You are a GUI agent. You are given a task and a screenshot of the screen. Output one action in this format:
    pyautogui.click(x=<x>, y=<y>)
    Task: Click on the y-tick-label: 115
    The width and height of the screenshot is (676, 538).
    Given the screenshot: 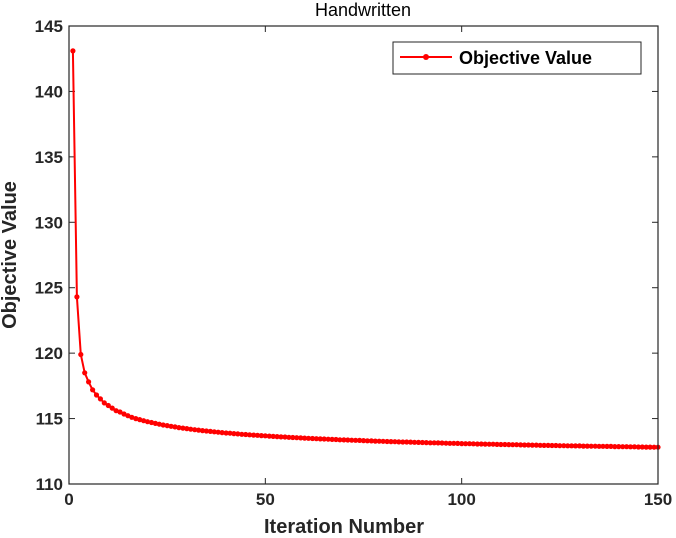 What is the action you would take?
    pyautogui.click(x=49, y=419)
    